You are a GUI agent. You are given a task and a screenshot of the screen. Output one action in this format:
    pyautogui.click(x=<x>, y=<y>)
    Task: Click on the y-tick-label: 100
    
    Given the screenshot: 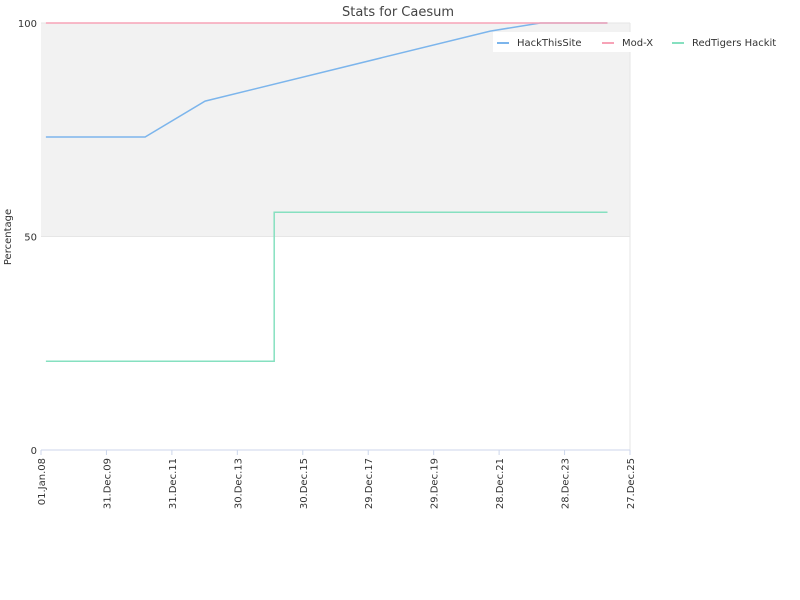 What is the action you would take?
    pyautogui.click(x=27, y=24)
    